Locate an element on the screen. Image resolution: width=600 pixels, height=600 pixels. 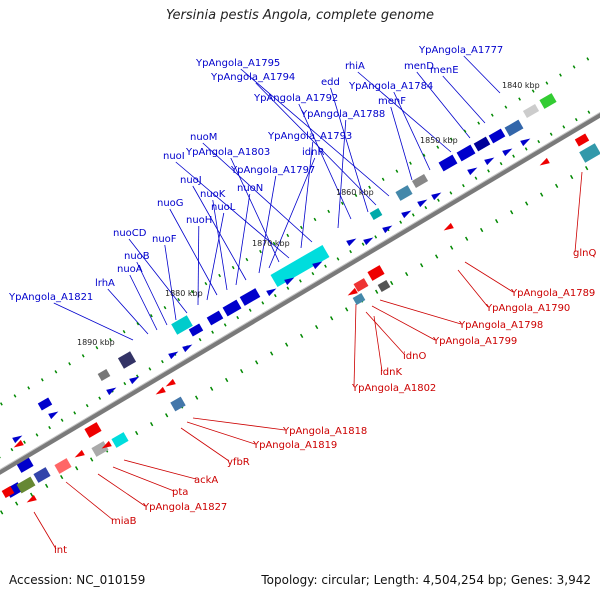
gene-label-nuocd: nuoCD is located at coordinates (130, 233).